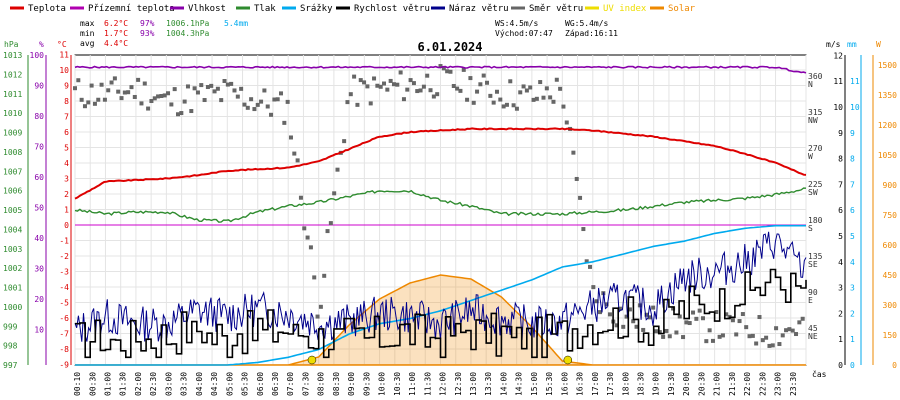 The width and height of the screenshot is (900, 400). I want to click on tick-hpa: 1002, so click(12, 268).